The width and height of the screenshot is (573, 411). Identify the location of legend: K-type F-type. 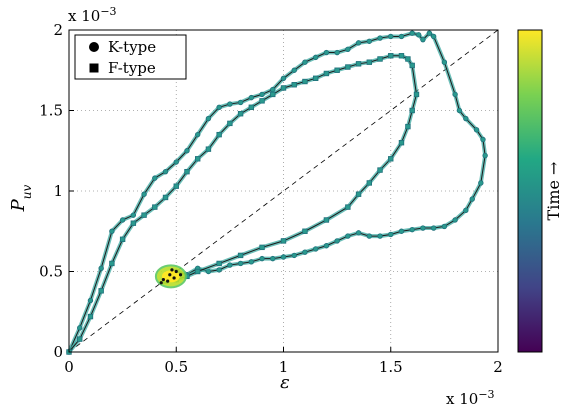
(130, 57).